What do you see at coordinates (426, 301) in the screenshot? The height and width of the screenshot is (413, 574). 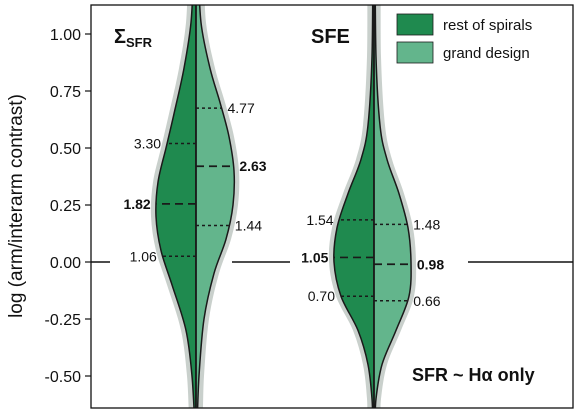 I see `quartile-label-sfe: 0.66` at bounding box center [426, 301].